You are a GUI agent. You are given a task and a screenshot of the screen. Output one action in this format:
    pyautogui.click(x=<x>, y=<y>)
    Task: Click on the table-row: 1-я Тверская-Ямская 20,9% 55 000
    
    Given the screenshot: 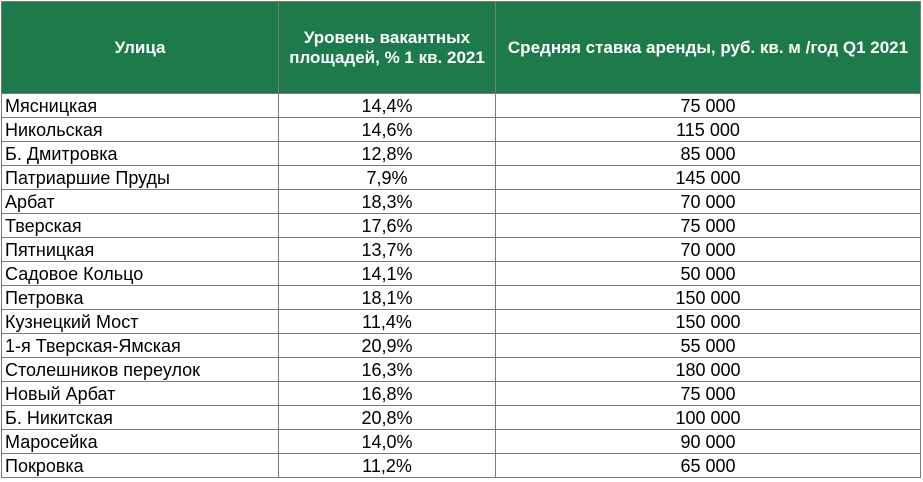 What is the action you would take?
    pyautogui.click(x=461, y=345)
    